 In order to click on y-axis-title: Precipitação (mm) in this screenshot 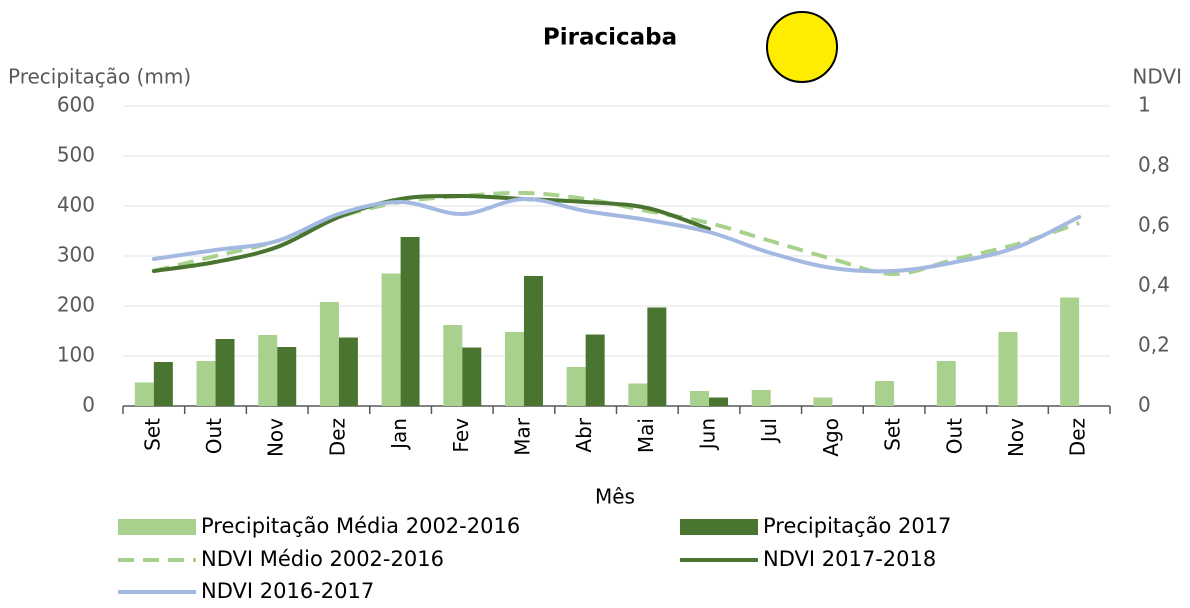, I will do `click(99, 77)`.